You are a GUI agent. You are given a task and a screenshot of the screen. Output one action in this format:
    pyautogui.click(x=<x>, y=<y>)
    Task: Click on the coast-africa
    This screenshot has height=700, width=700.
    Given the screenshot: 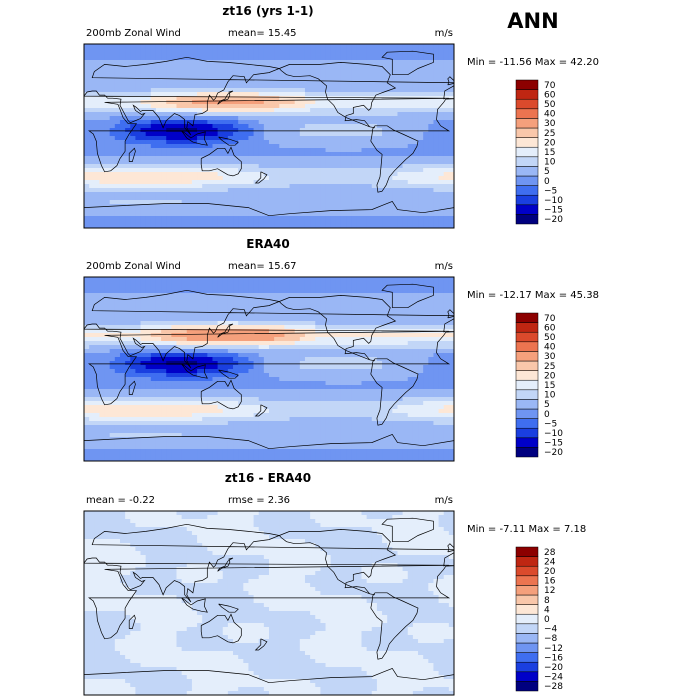 What is the action you would take?
    pyautogui.click(x=271, y=135)
    